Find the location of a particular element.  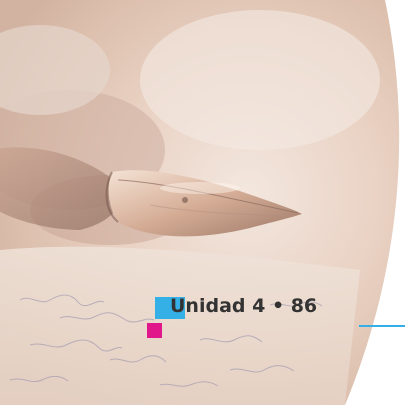

unit-page-heading: Unidad 4 • 86 is located at coordinates (244, 306).